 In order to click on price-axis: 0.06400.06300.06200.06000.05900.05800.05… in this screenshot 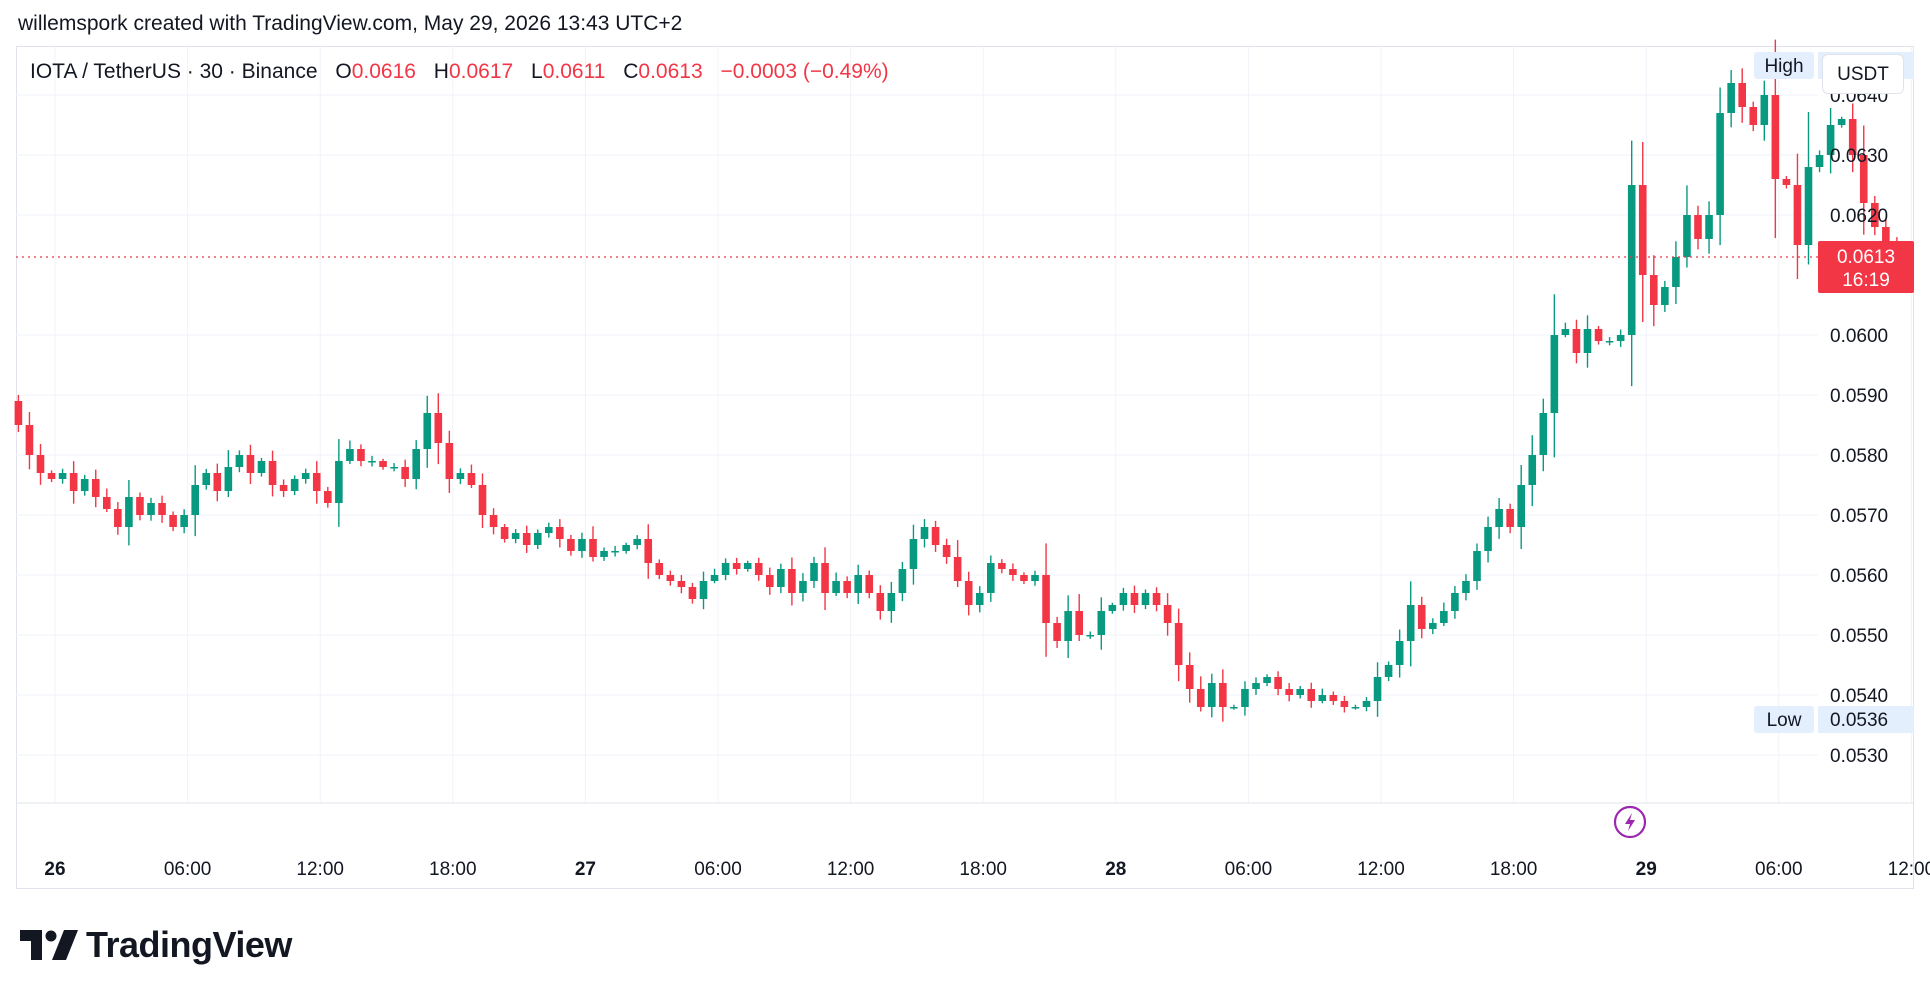, I will do `click(1859, 426)`.